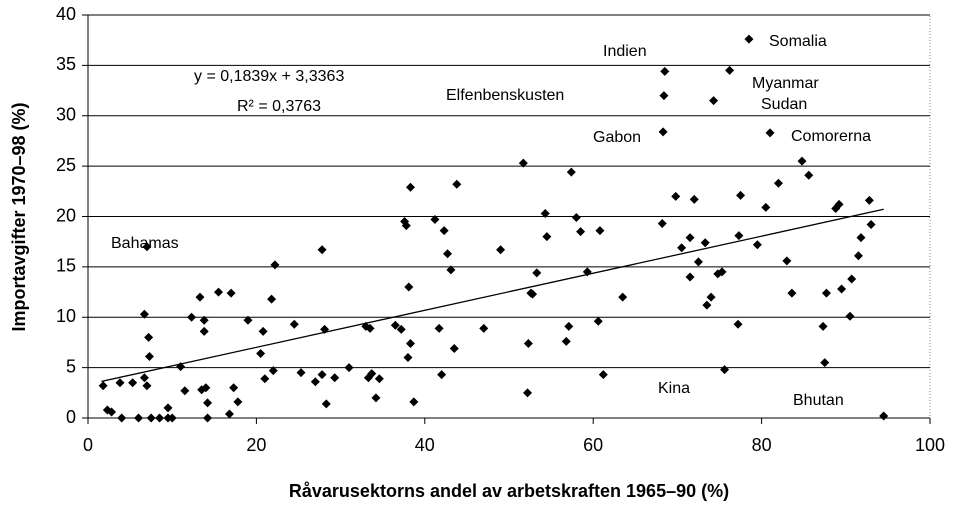  Describe the element at coordinates (785, 83) in the screenshot. I see `point-label: Myanmar` at that location.